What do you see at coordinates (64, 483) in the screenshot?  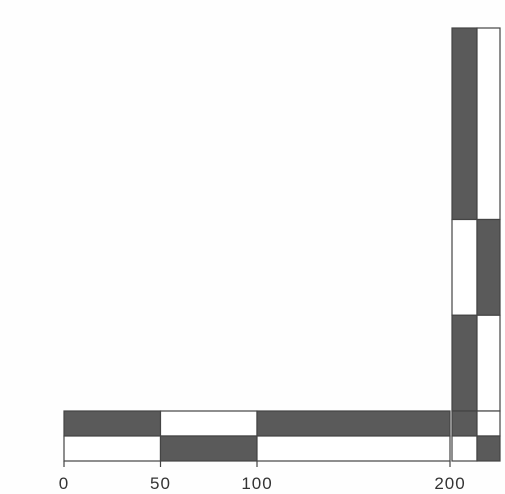 I see `tick-label-0: 0` at bounding box center [64, 483].